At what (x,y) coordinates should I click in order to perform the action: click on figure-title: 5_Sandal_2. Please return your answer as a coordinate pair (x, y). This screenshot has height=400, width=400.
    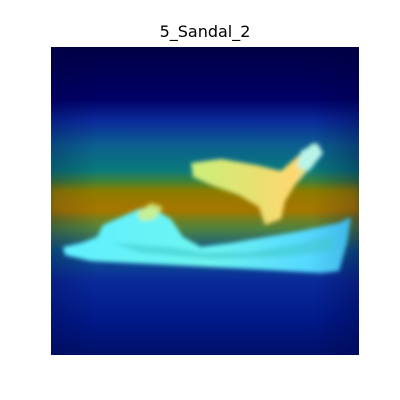
    Looking at the image, I should click on (205, 31).